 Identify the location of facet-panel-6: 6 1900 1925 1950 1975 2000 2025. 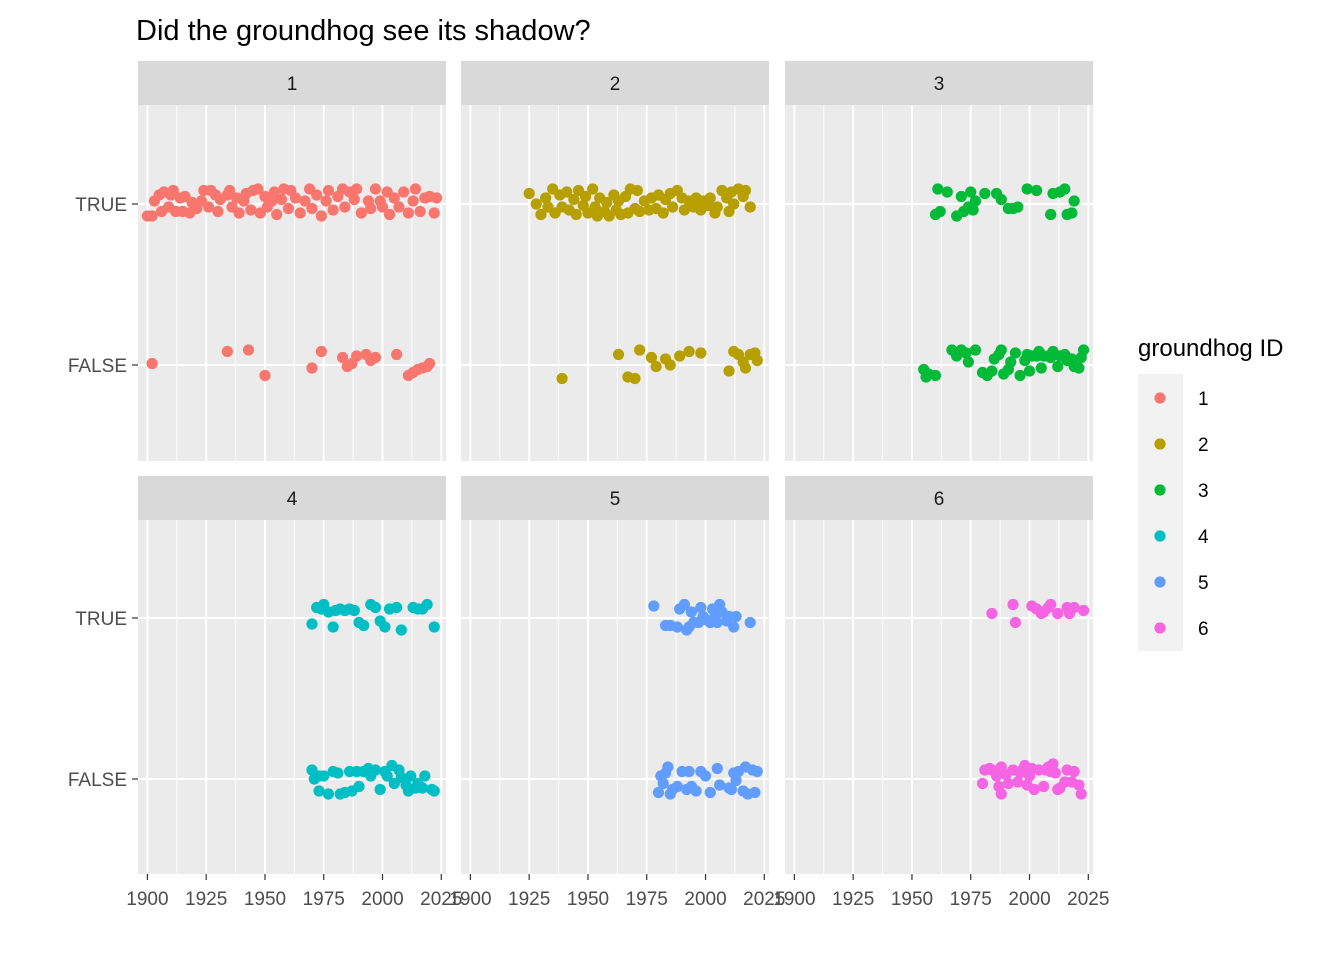
(941, 693).